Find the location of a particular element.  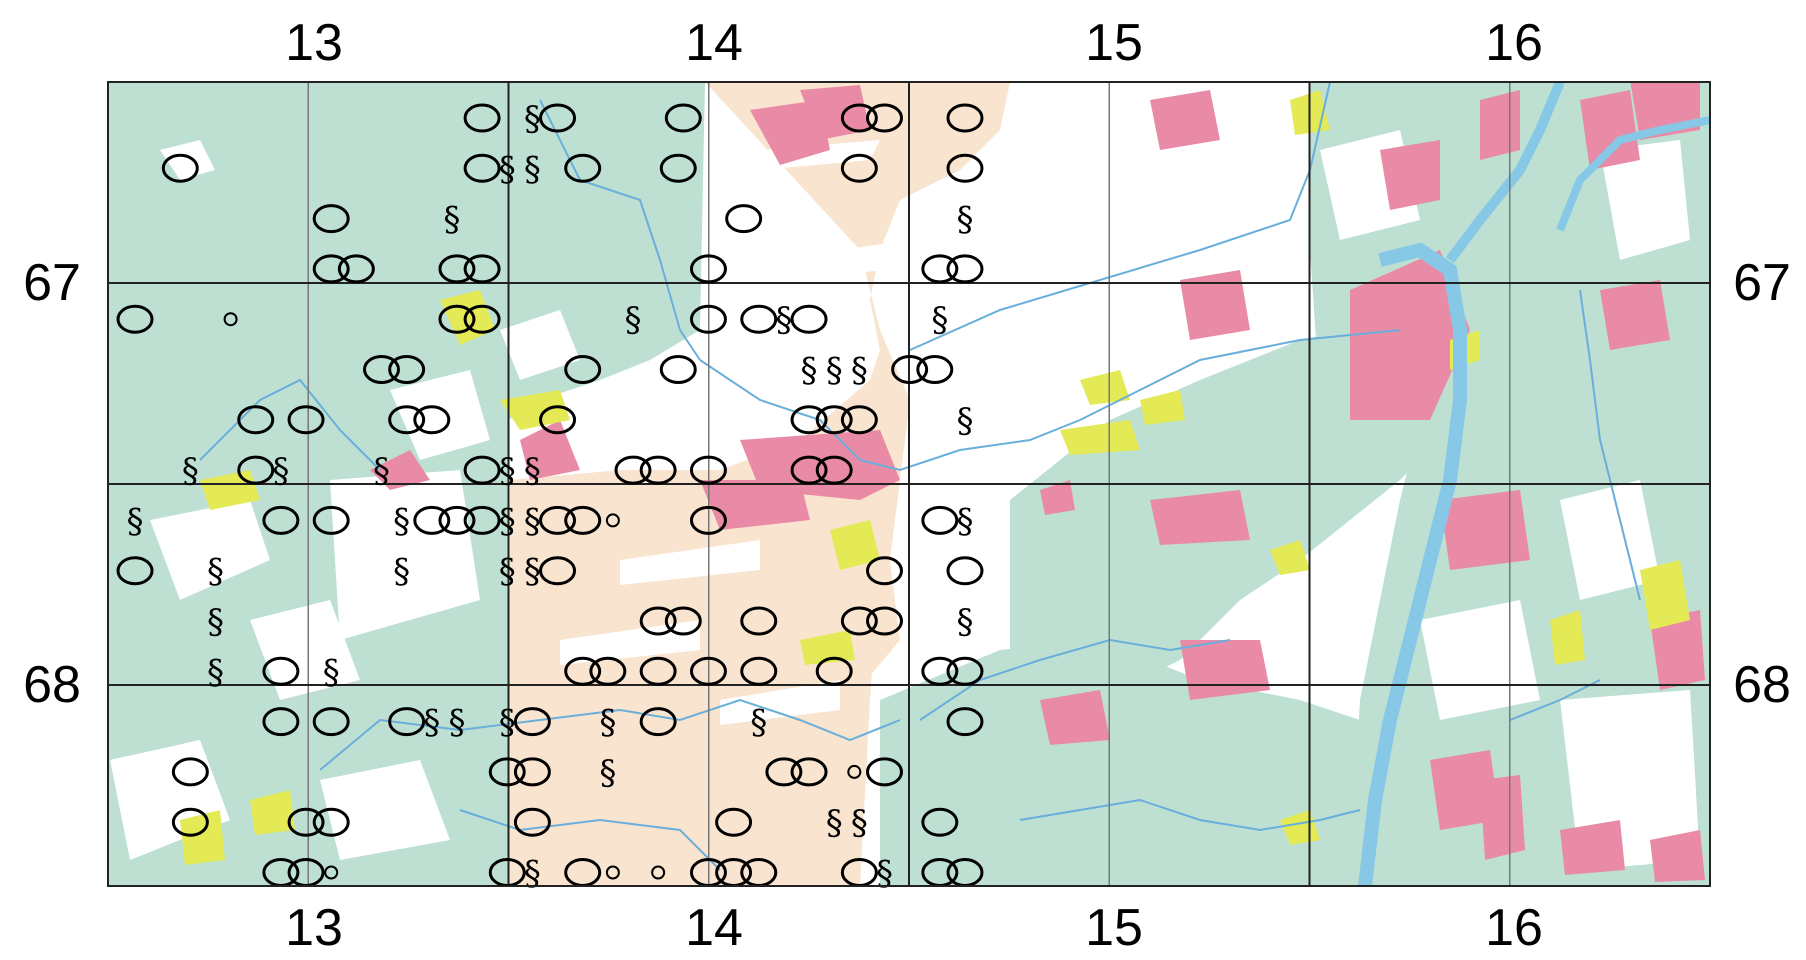

axis-top-label: 15 is located at coordinates (1114, 43).